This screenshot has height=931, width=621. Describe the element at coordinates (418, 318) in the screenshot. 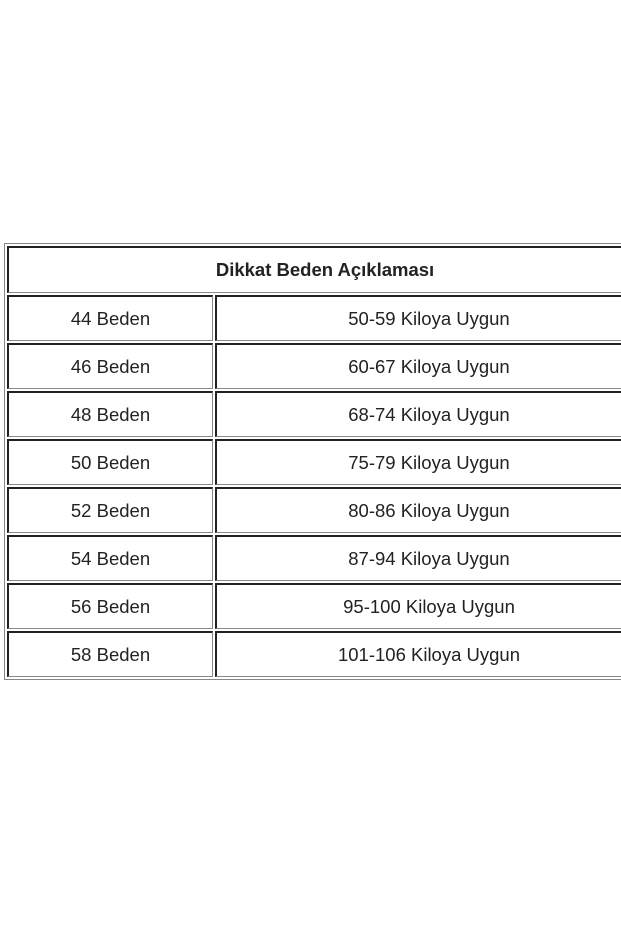

I see `weight-range-cell: 50-59 Kiloya Uygun` at that location.